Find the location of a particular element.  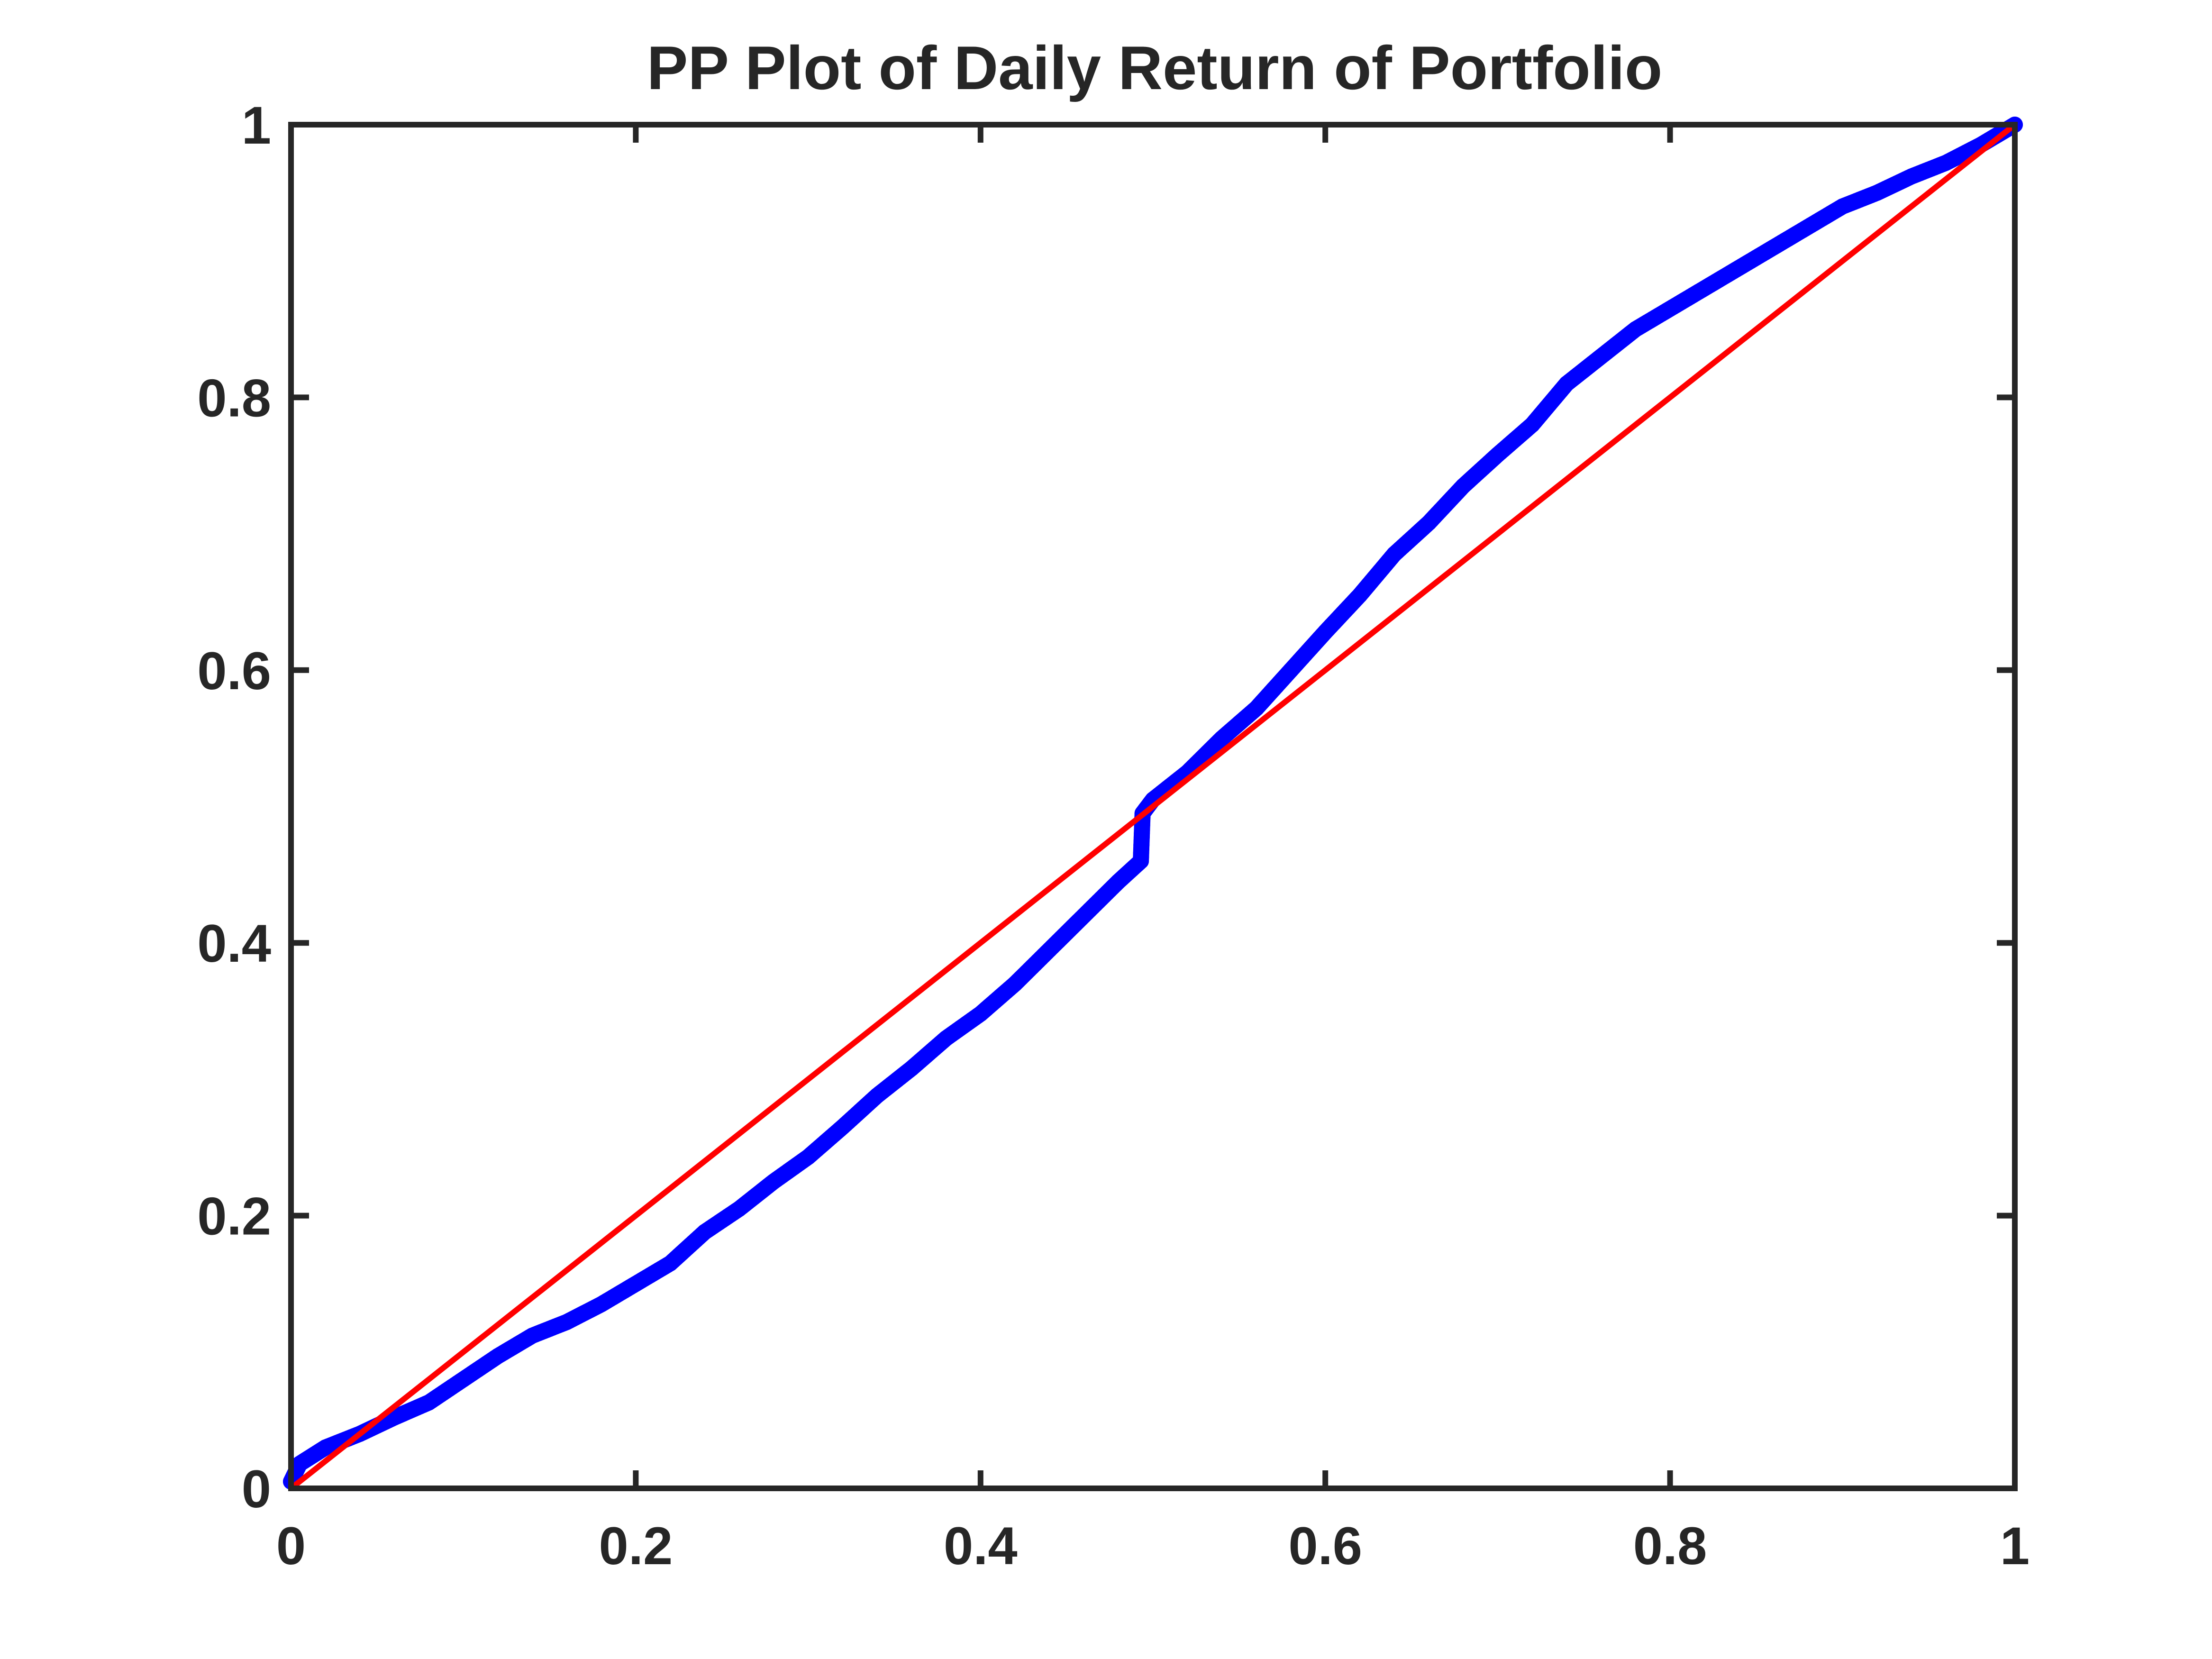

x-tick-label: 0.2 is located at coordinates (636, 1546).